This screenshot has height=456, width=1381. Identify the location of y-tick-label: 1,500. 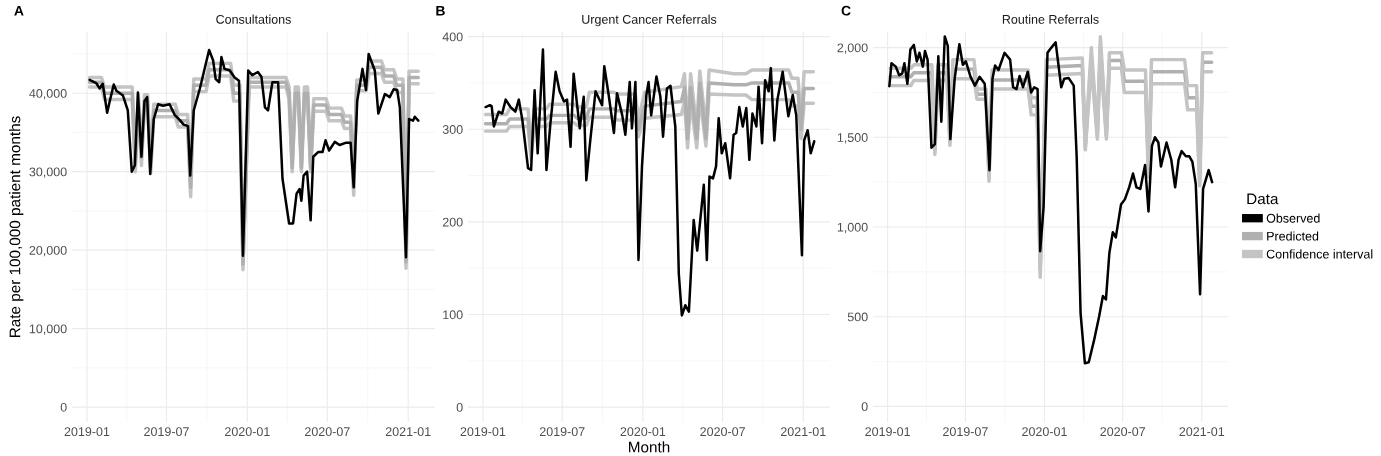
(852, 138).